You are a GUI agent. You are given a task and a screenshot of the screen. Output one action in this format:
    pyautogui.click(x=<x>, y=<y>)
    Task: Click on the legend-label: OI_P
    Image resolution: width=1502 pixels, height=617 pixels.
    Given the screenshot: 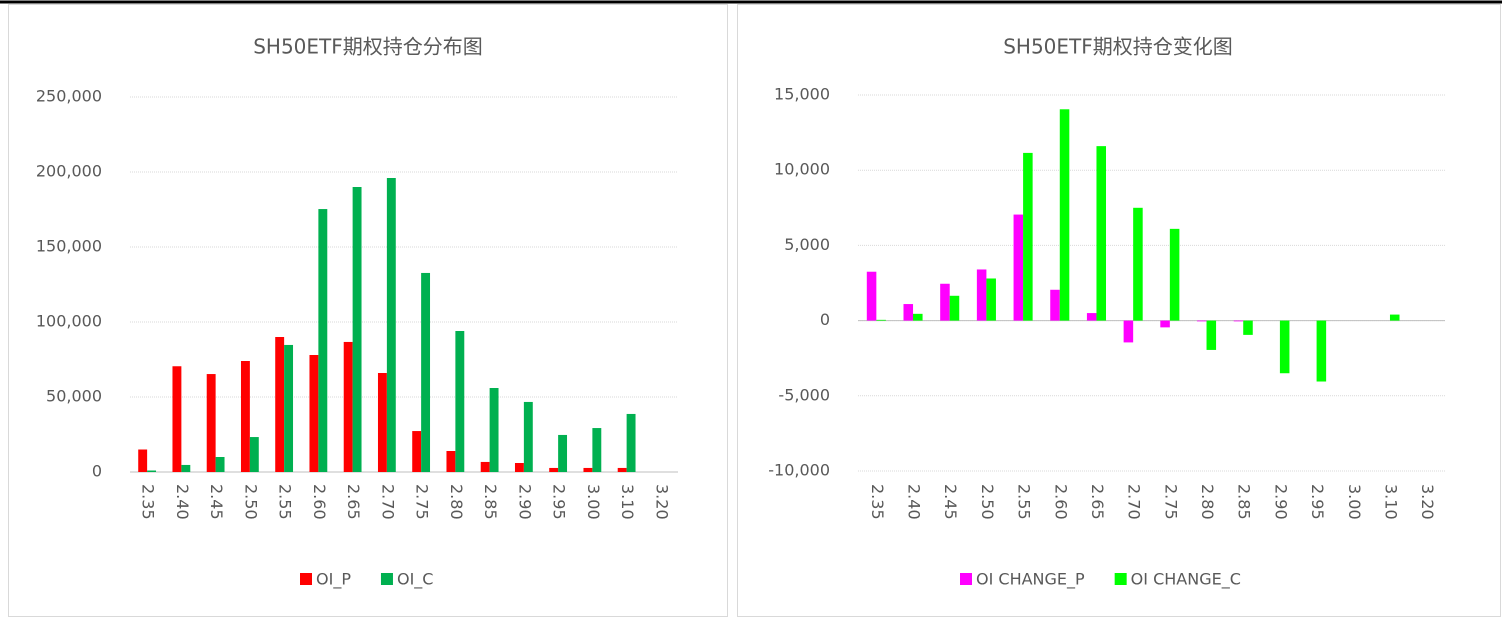 What is the action you would take?
    pyautogui.click(x=333, y=580)
    